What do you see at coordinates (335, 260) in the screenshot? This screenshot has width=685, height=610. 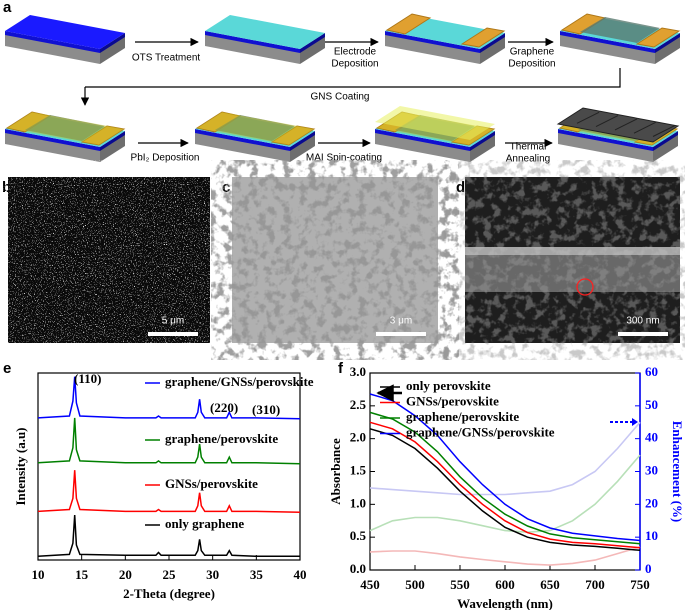 I see `micrograph-texture` at bounding box center [335, 260].